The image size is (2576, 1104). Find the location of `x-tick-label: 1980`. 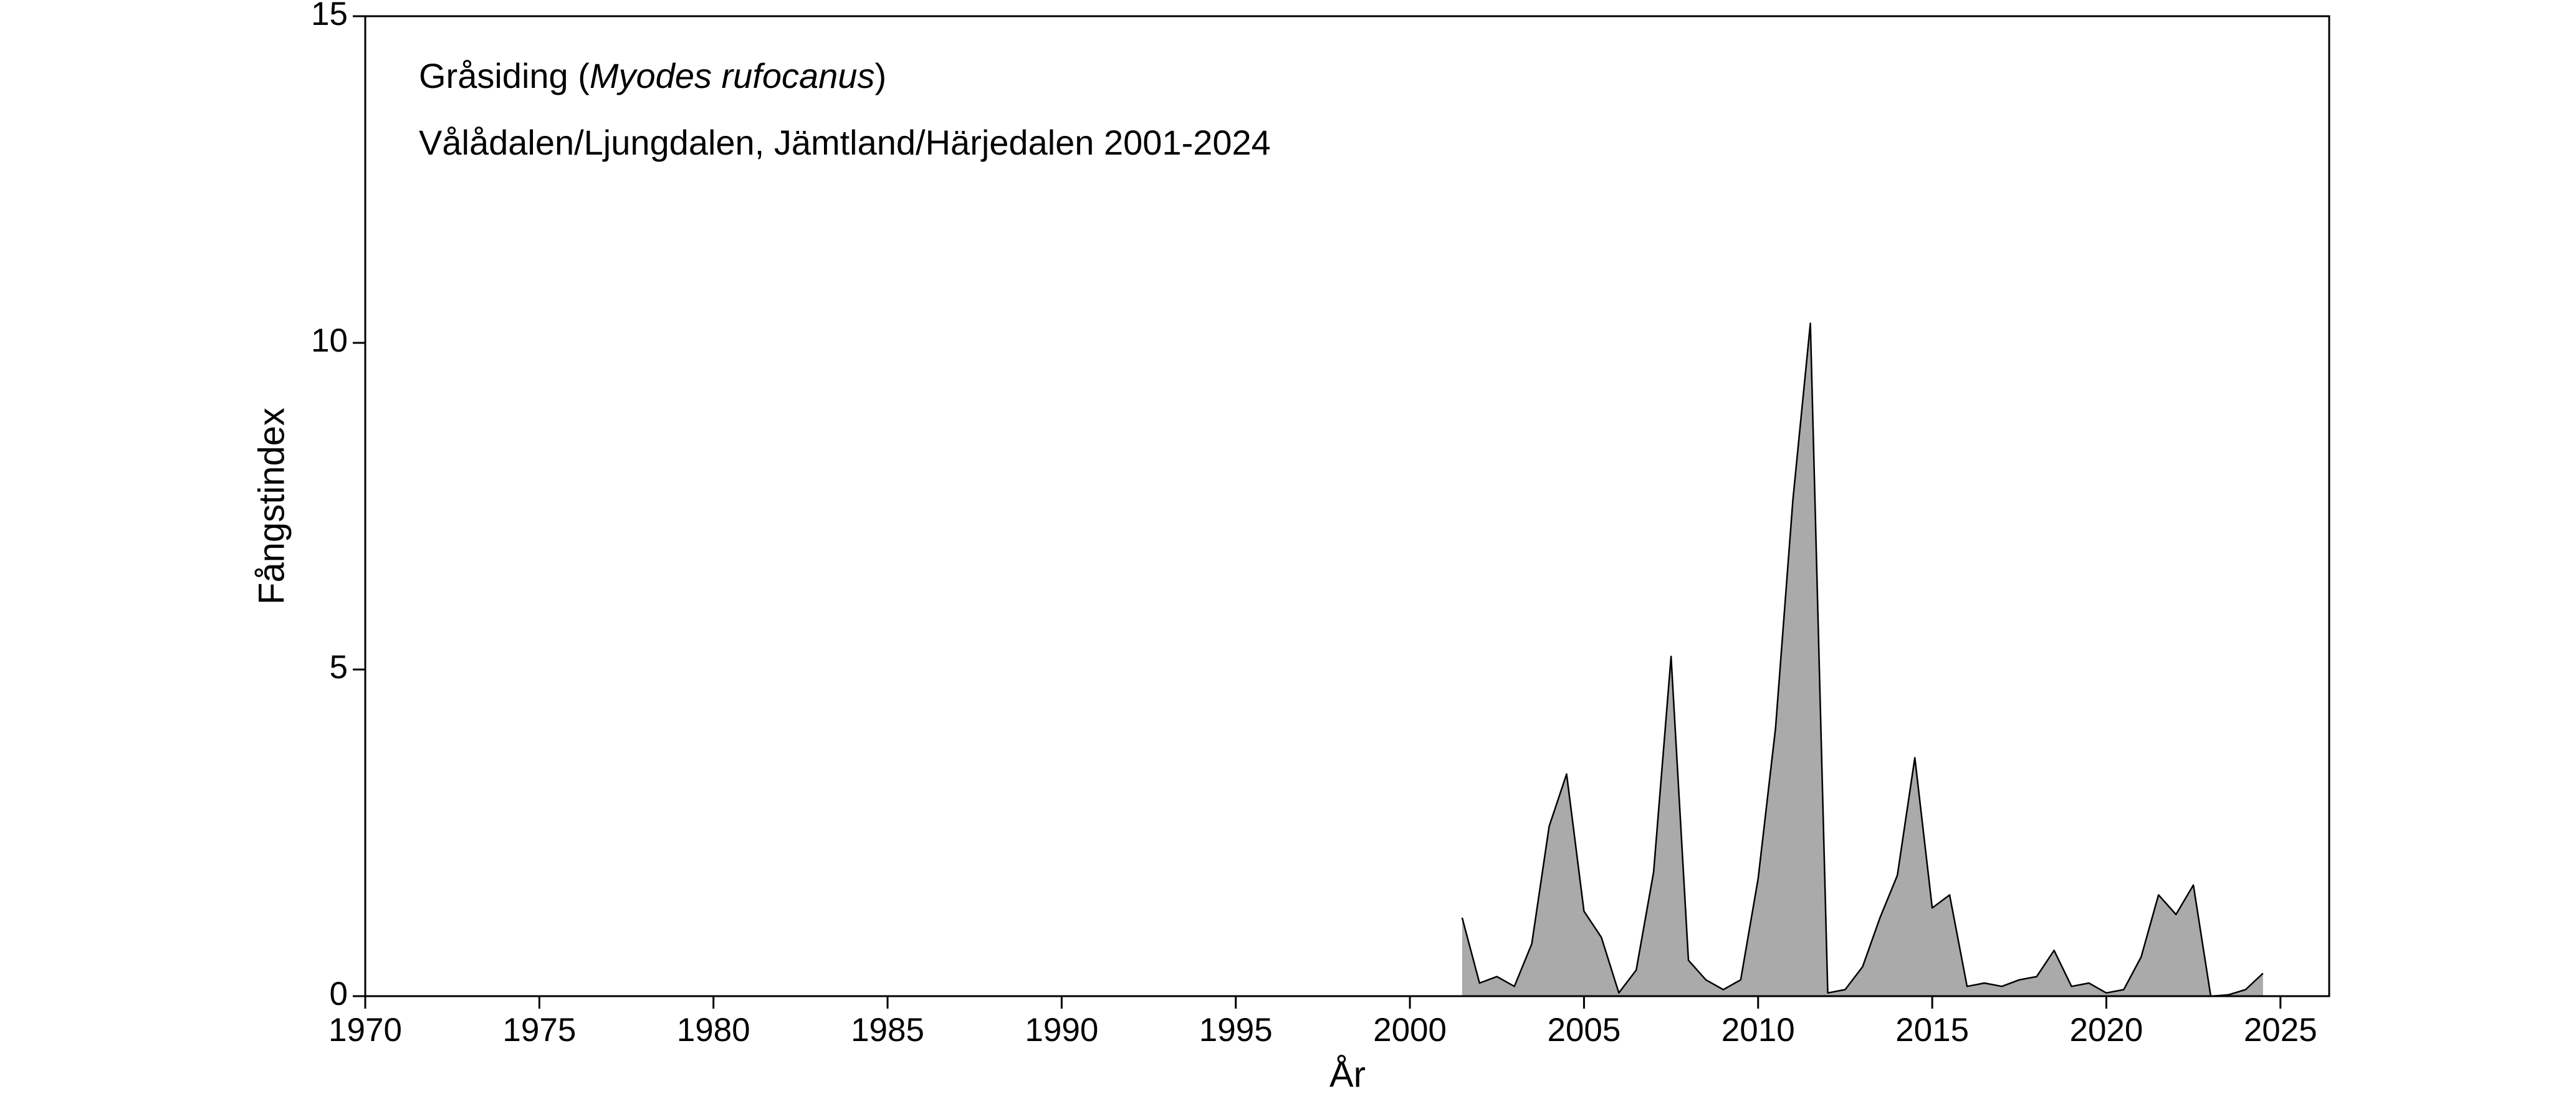

x-tick-label: 1980 is located at coordinates (714, 1030).